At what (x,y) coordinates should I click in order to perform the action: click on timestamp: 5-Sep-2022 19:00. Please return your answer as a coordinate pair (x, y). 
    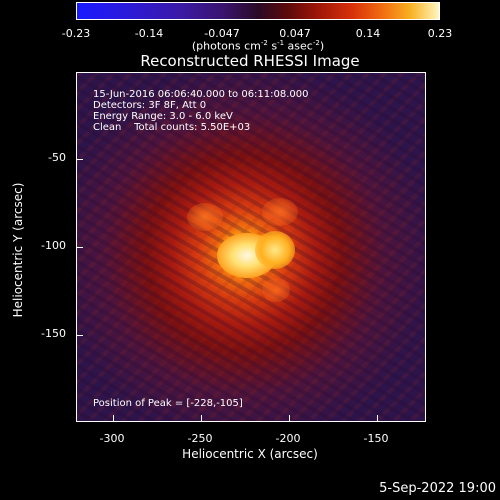
    Looking at the image, I should click on (437, 488).